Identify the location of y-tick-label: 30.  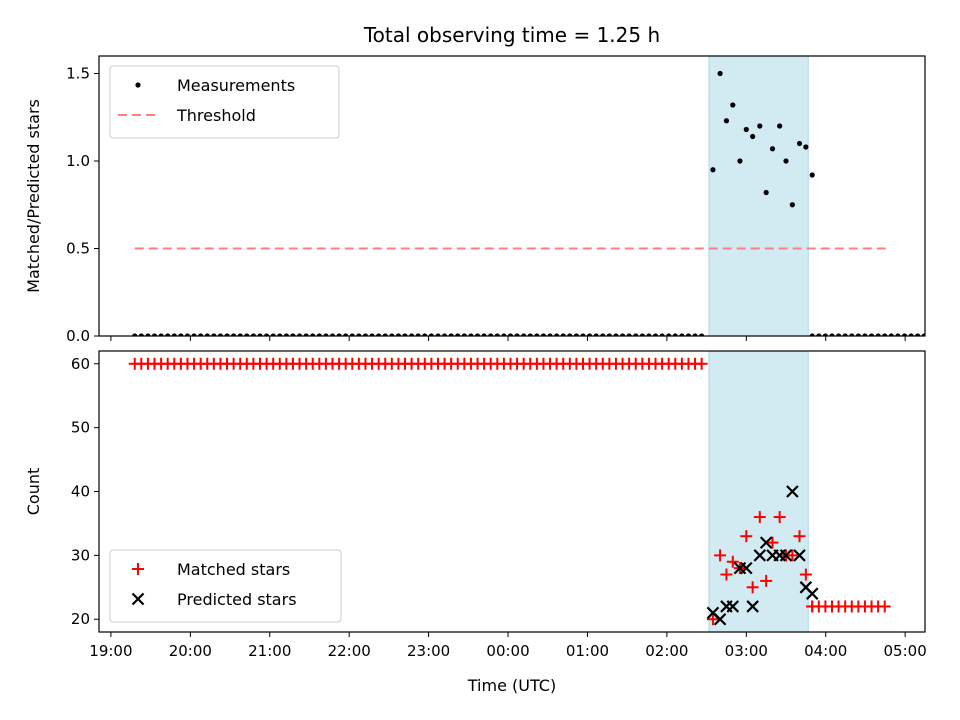
(80, 555).